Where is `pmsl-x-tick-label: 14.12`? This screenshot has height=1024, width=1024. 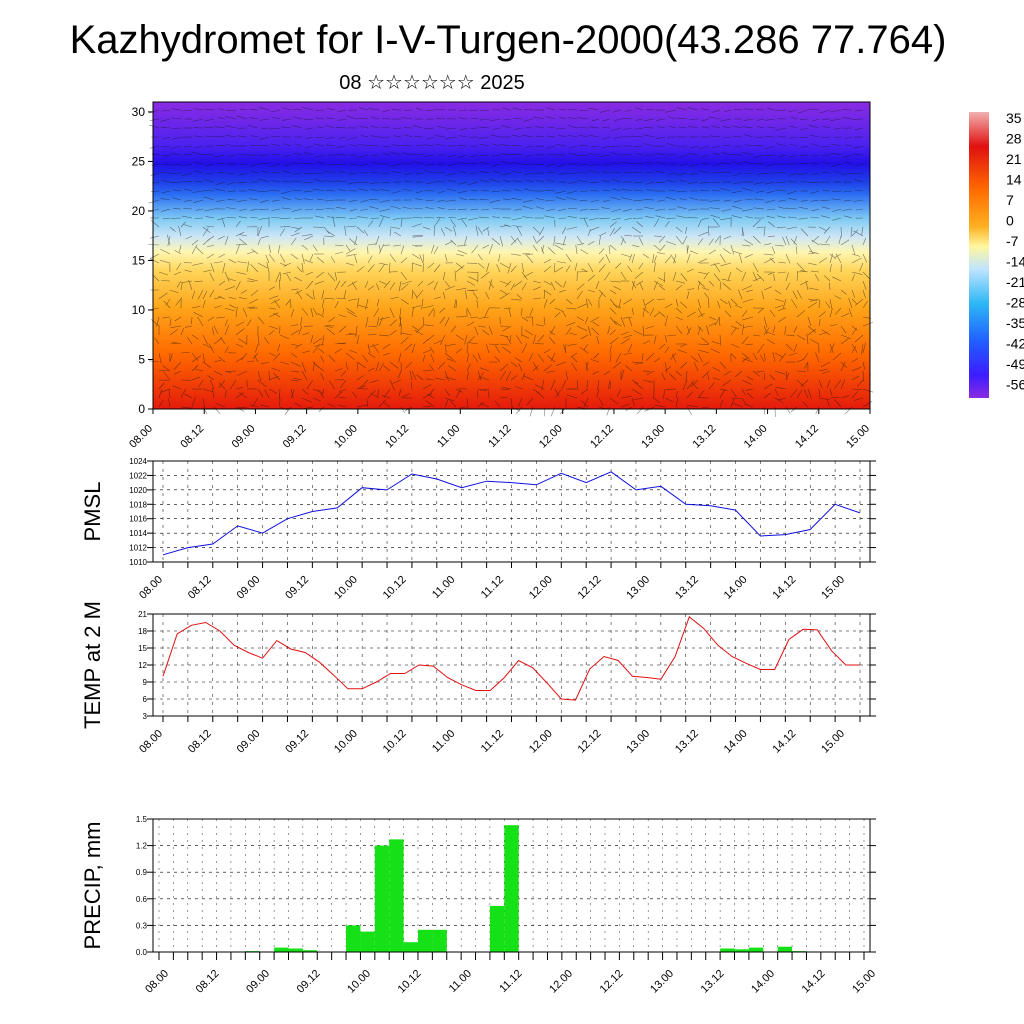 pmsl-x-tick-label: 14.12 is located at coordinates (784, 588).